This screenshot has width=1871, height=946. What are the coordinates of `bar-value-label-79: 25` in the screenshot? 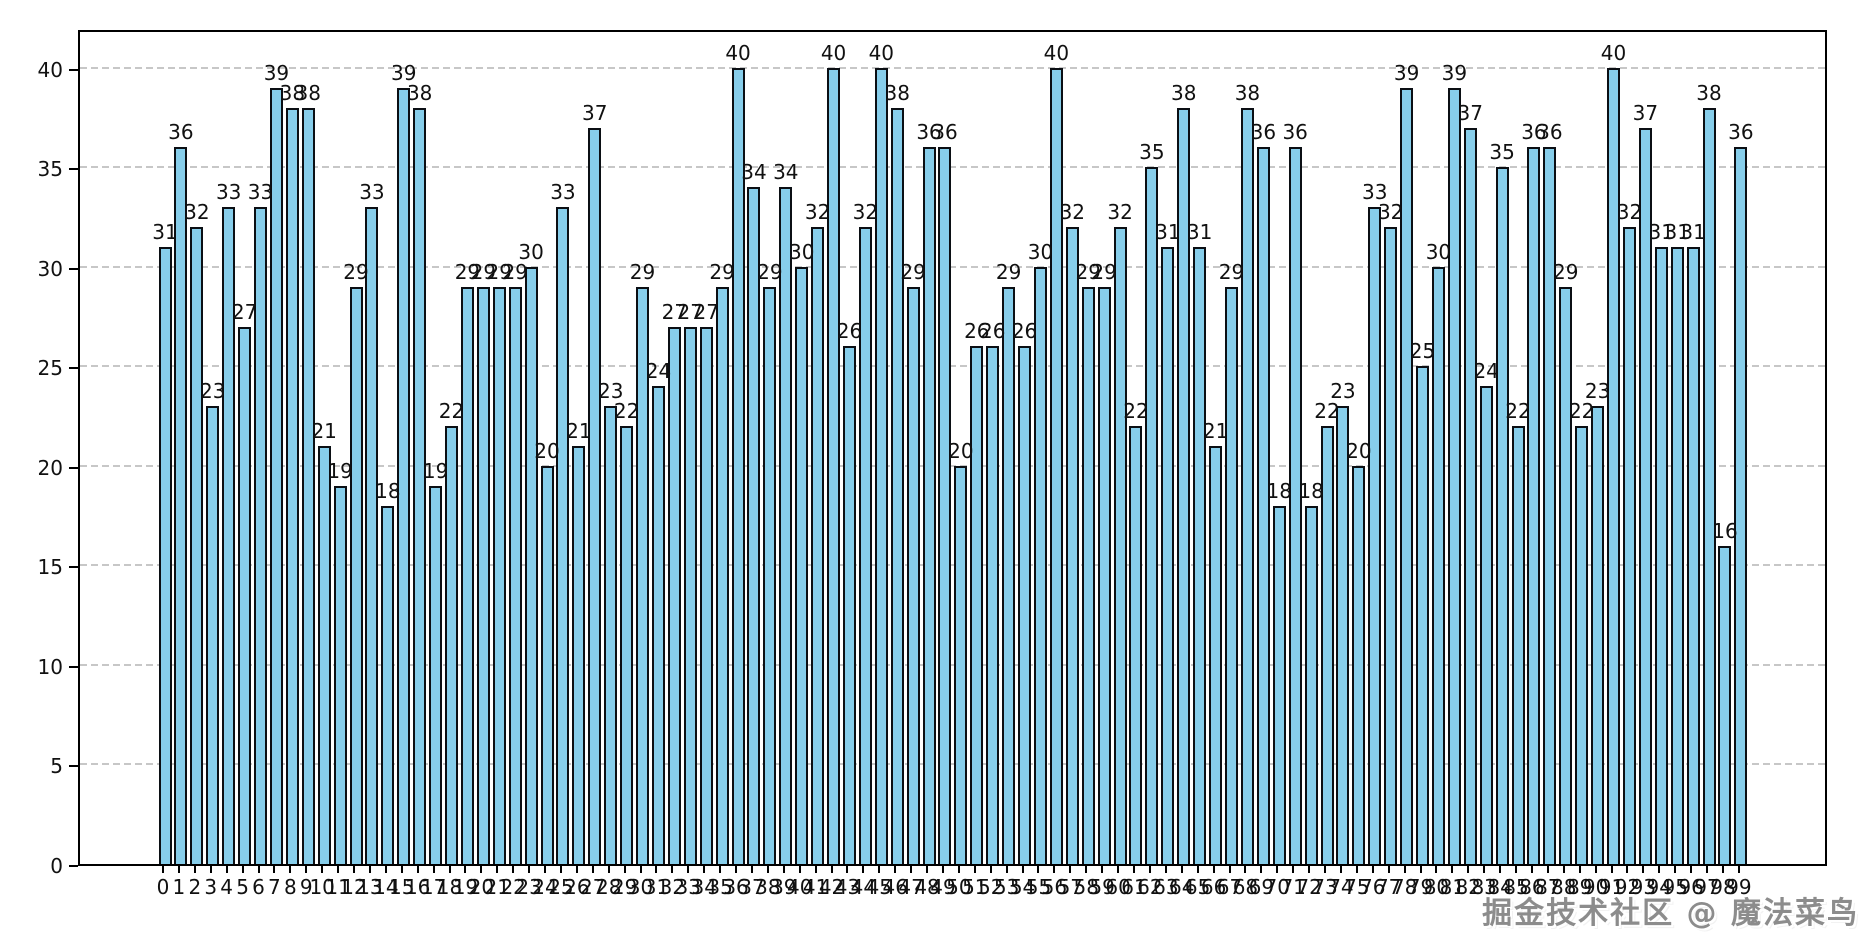 It's located at (1422, 351).